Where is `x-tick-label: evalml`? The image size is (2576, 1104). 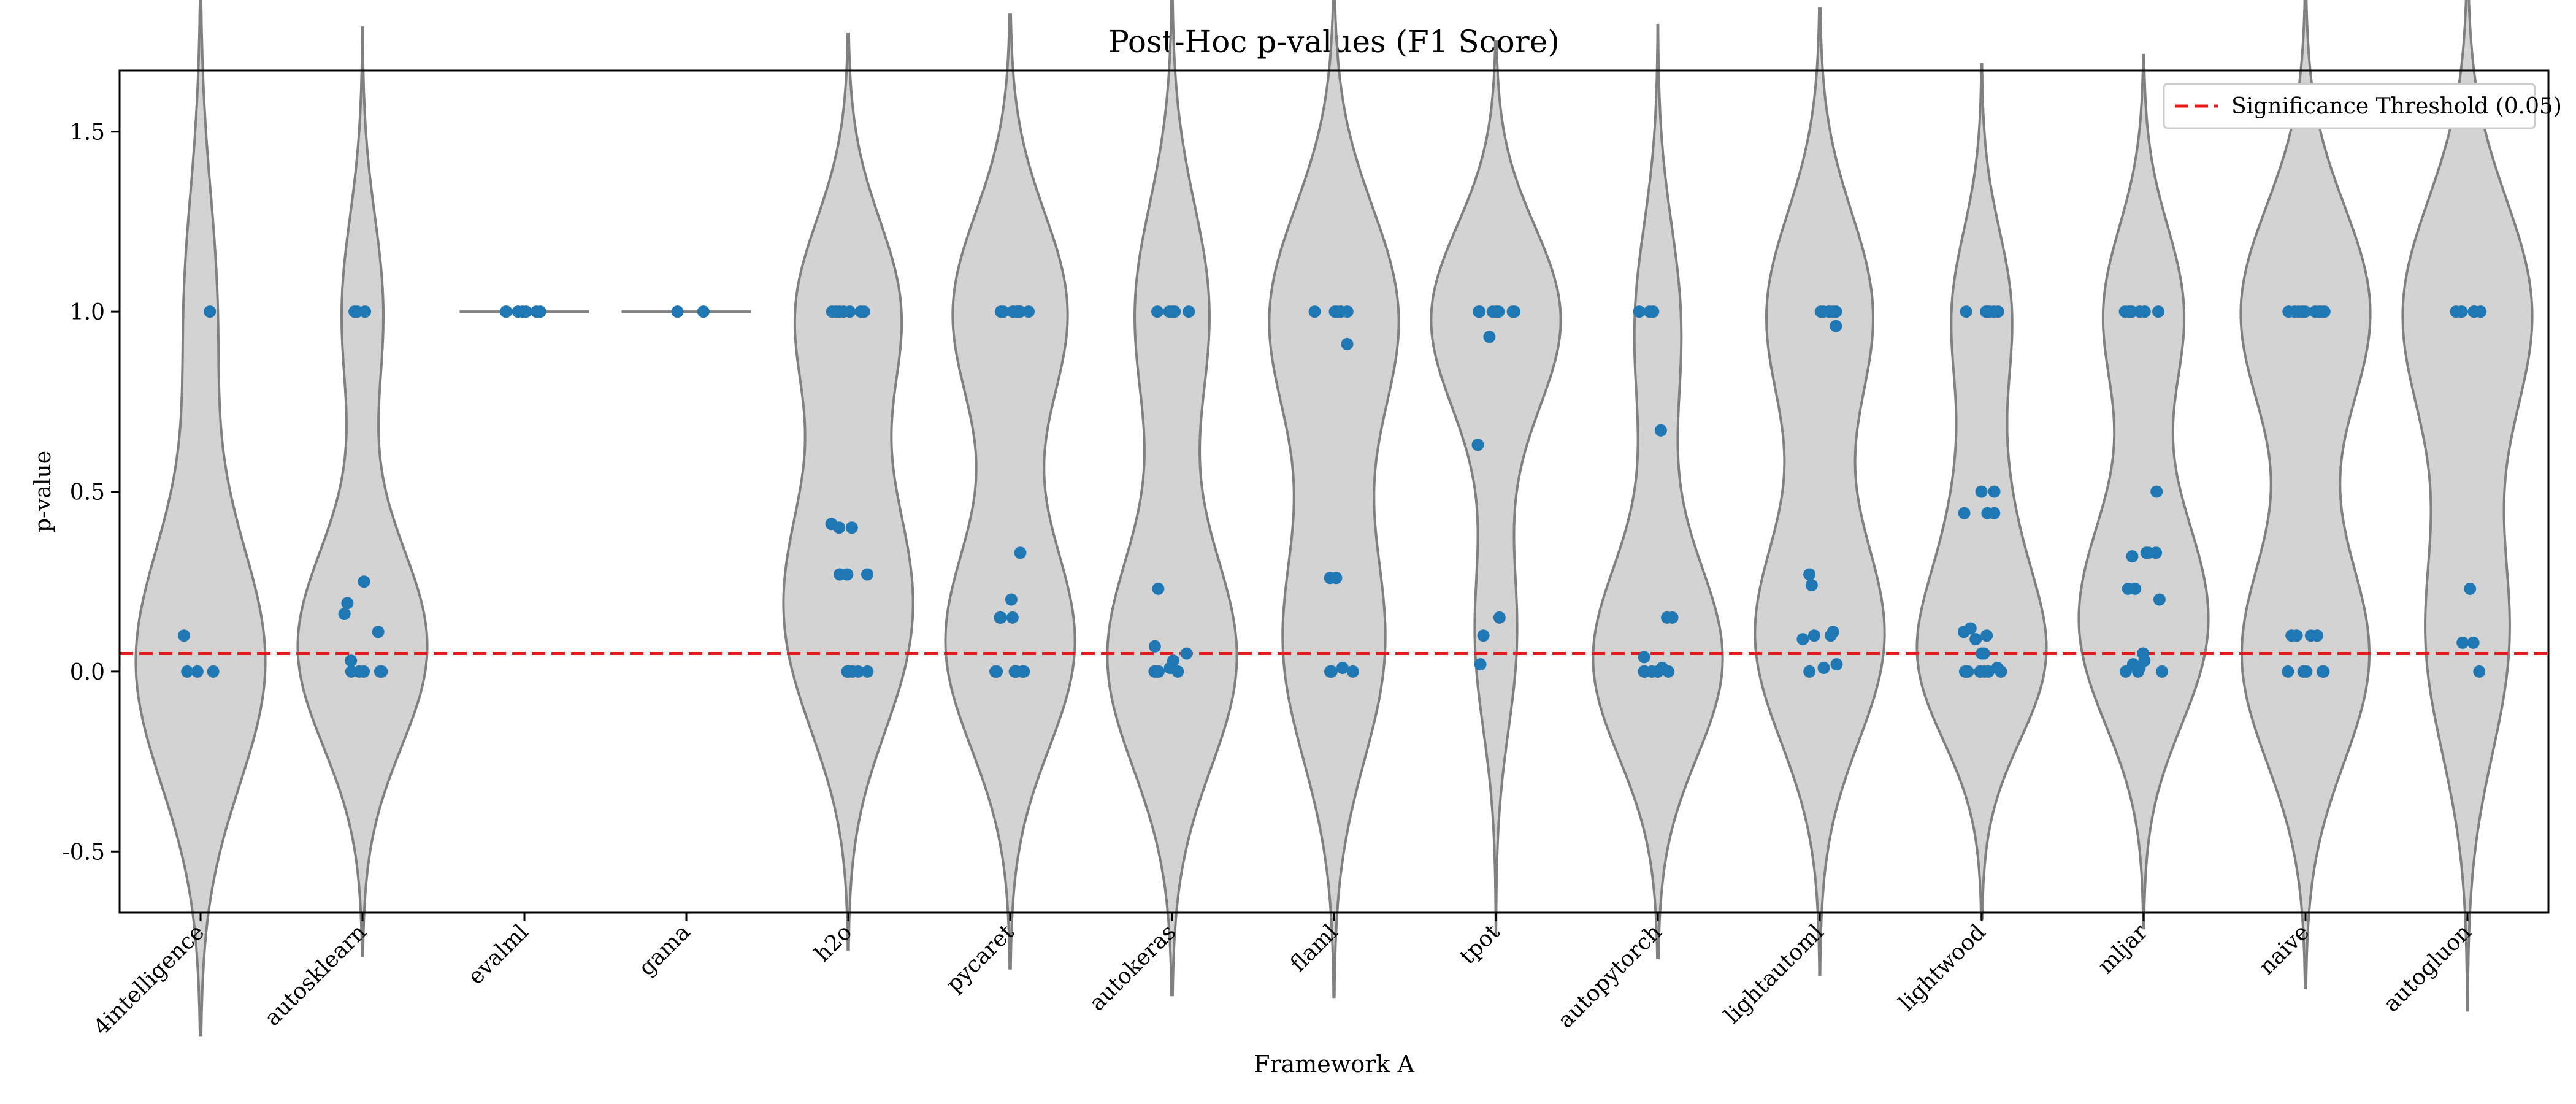 x-tick-label: evalml is located at coordinates (498, 954).